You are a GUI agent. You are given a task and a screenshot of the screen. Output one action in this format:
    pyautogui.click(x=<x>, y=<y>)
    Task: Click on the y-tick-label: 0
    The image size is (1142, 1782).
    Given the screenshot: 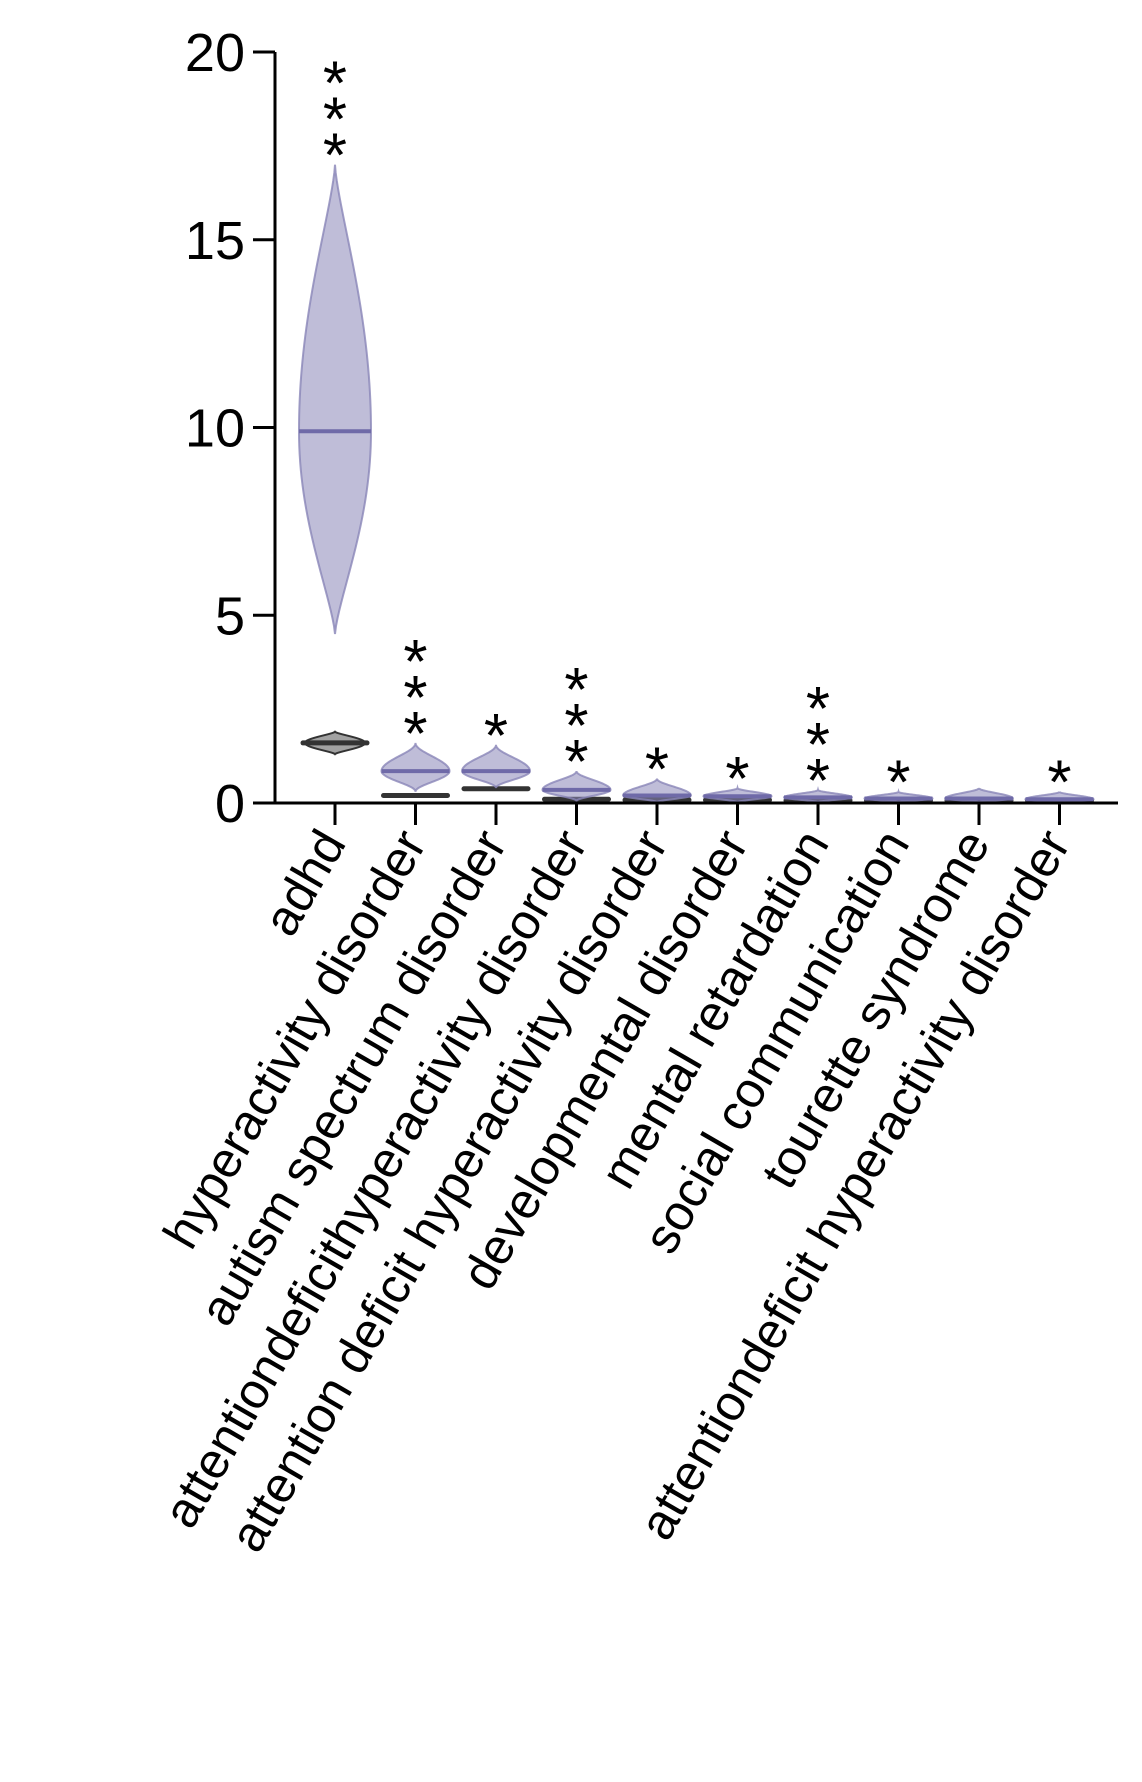 What is the action you would take?
    pyautogui.click(x=230, y=804)
    